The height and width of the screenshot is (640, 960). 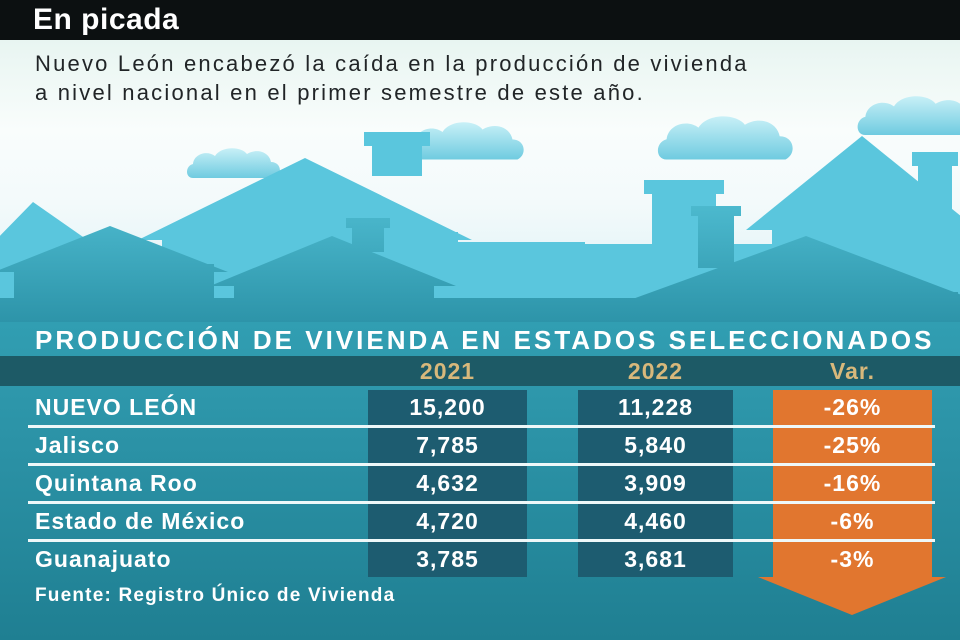 I want to click on table-row: NUEVO LEÓN 15,200 11,228 -26%, so click(x=480, y=407).